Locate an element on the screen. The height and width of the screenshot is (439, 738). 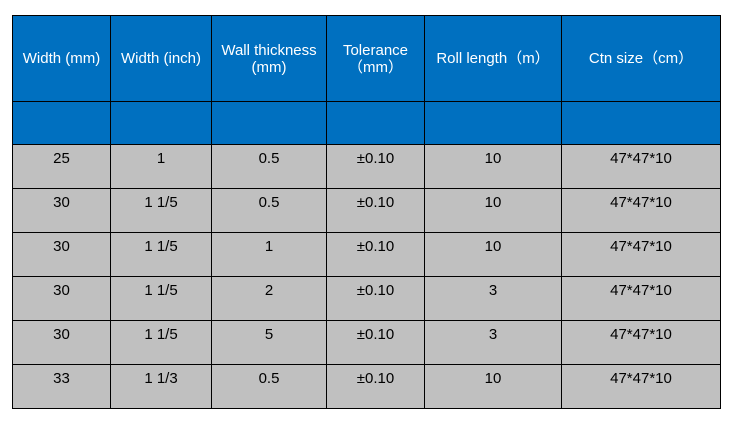
header-roll-length: Roll length（m） is located at coordinates (493, 58).